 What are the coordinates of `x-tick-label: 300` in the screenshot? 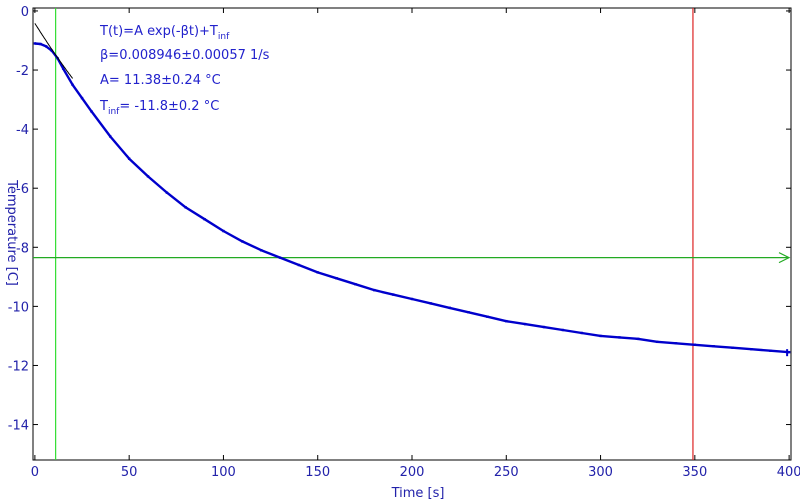 It's located at (600, 472).